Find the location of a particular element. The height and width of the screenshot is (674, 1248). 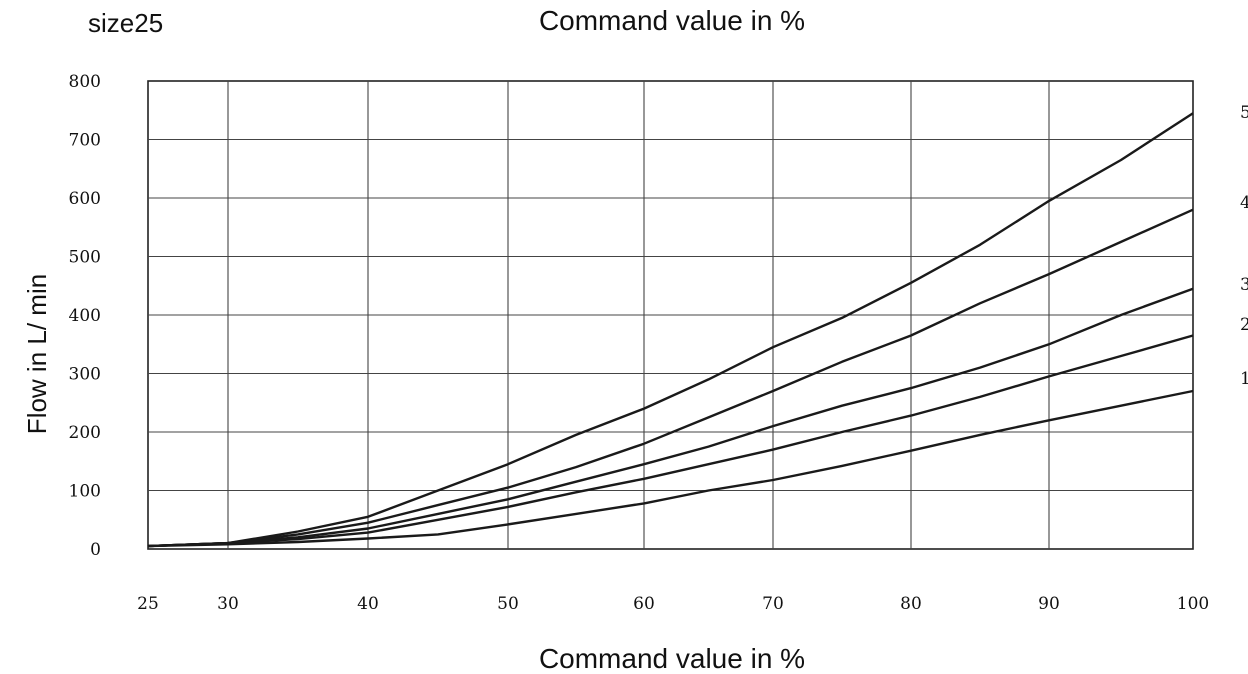

y-tick-label: 800 is located at coordinates (85, 82).